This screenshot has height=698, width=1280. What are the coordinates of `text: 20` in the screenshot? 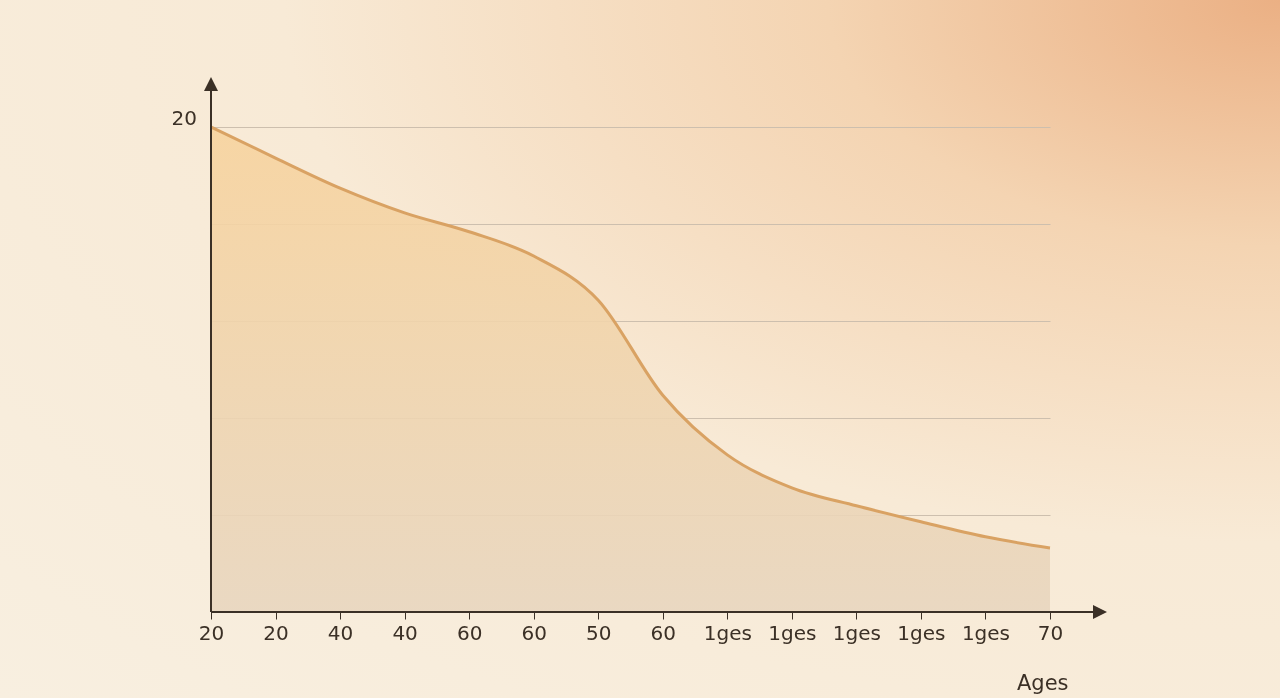 It's located at (184, 118).